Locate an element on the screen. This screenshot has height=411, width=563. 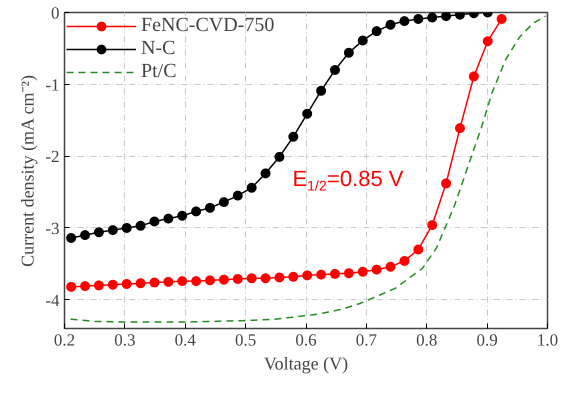
x-tick-label: 0.5 is located at coordinates (245, 340).